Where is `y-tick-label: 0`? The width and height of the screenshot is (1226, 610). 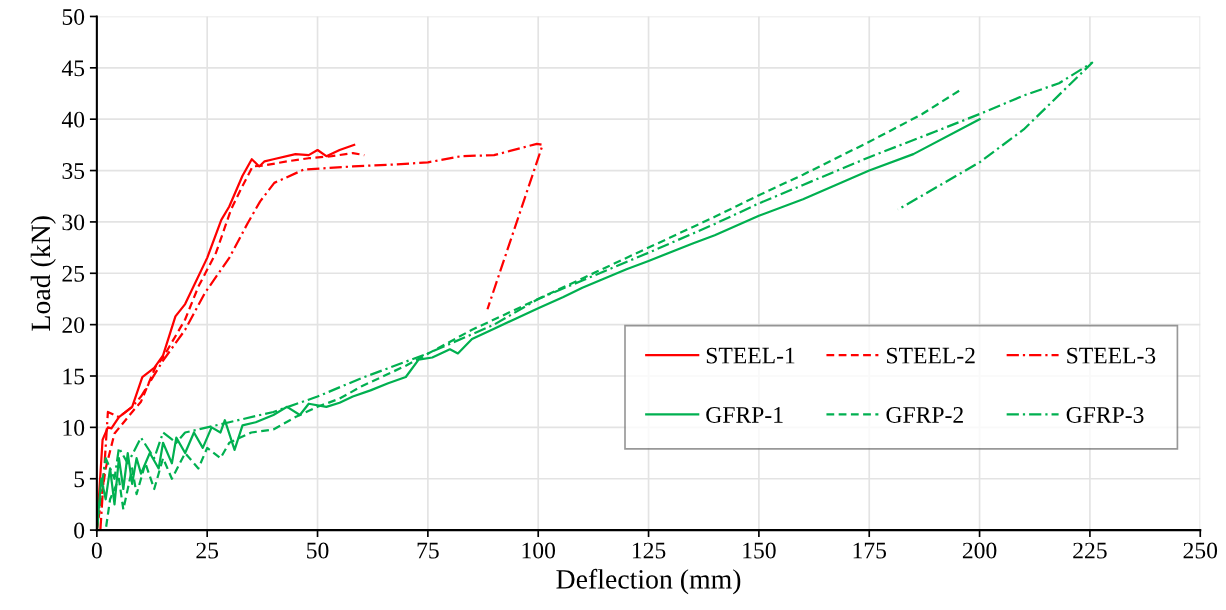
y-tick-label: 0 is located at coordinates (79, 530).